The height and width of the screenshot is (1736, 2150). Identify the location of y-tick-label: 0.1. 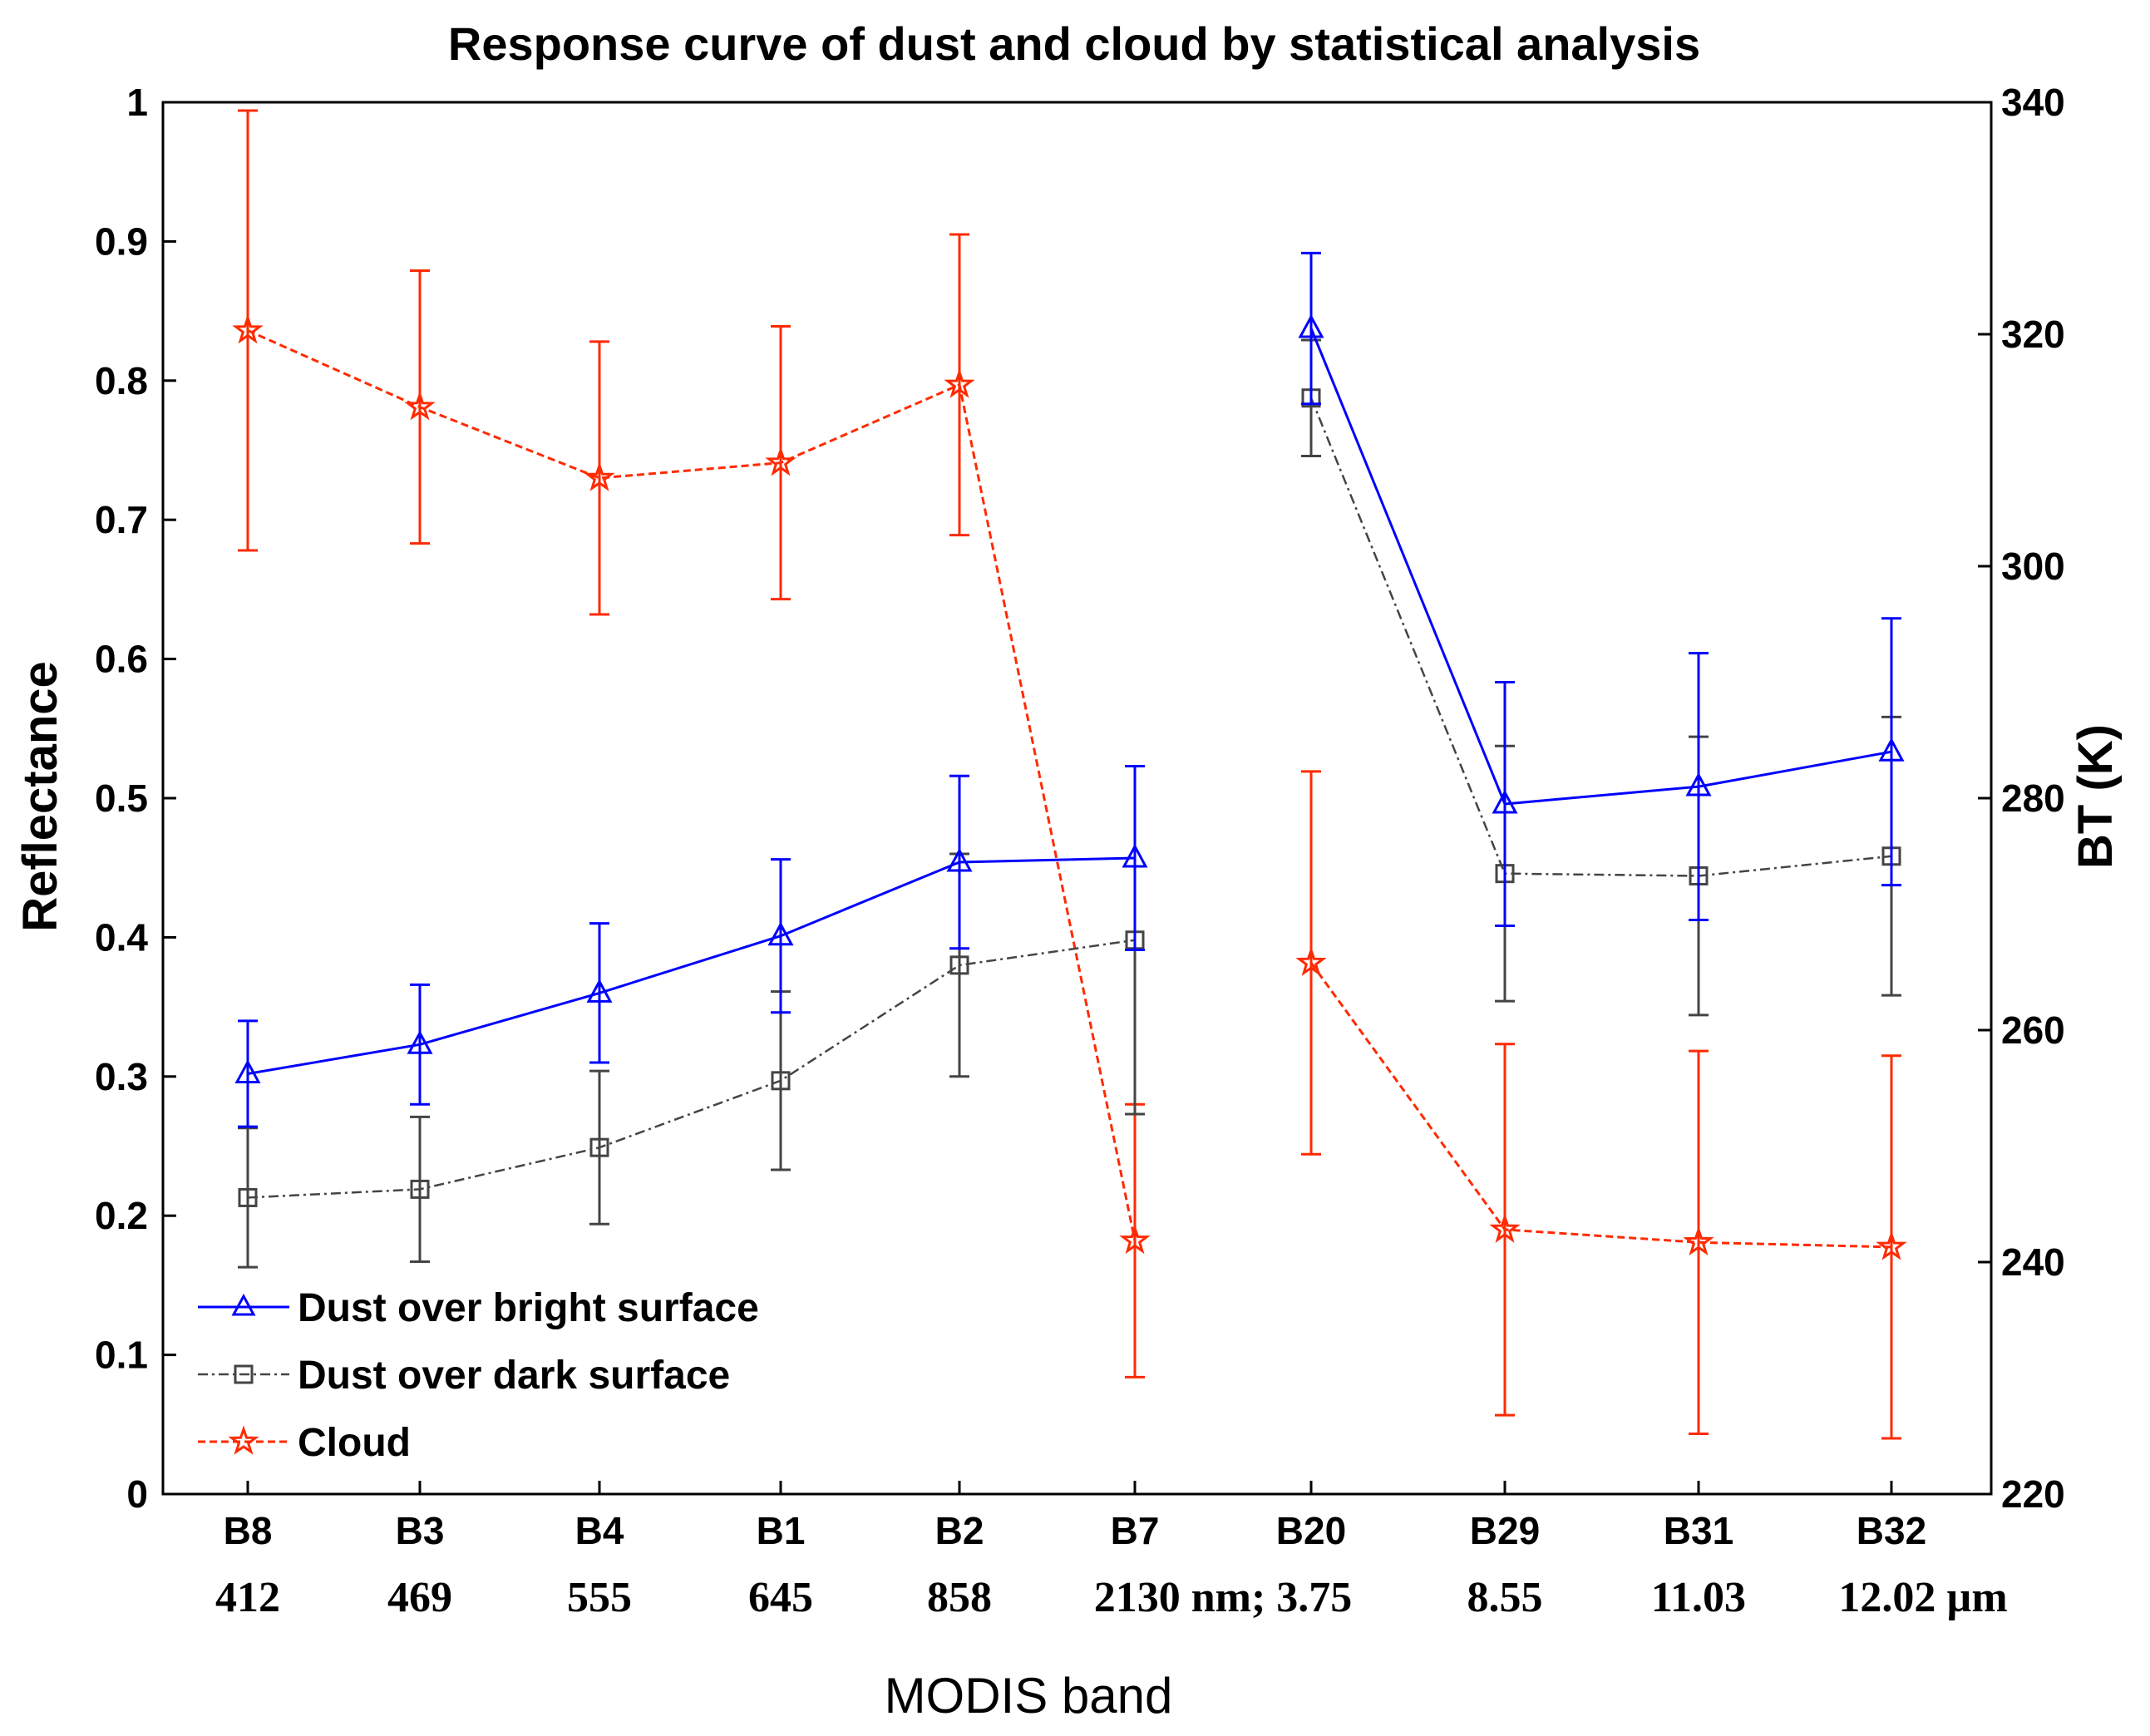
(121, 1355).